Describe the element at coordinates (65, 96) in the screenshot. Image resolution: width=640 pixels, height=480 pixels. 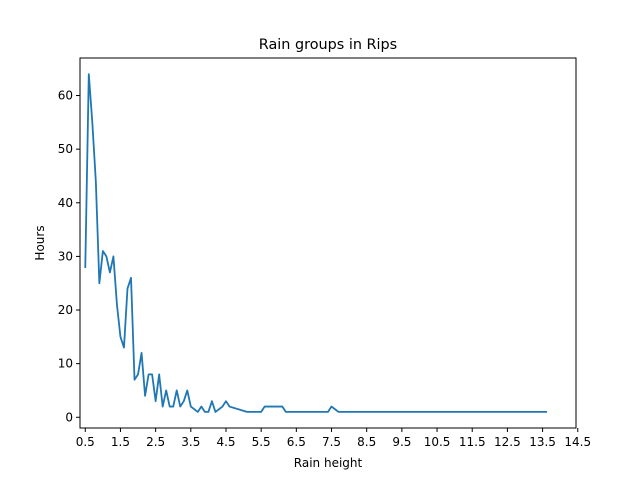
I see `y-tick-label: 60` at that location.